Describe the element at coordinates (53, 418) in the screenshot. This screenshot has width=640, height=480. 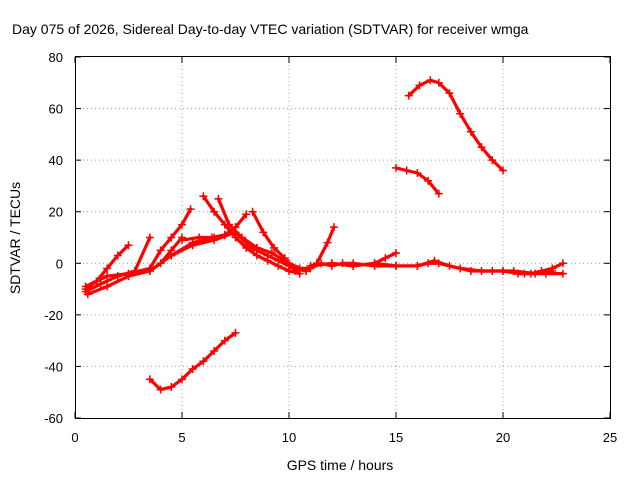
I see `y-tick-label: -60` at that location.